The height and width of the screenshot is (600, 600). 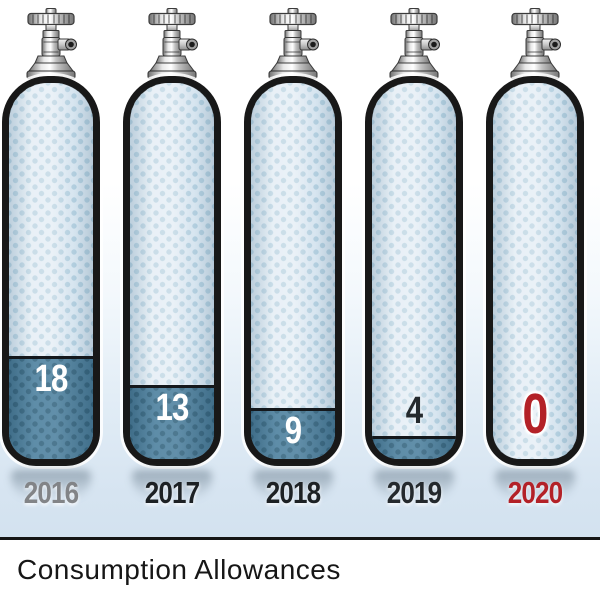 I want to click on cylinder-2018: 9 2018, so click(x=293, y=268).